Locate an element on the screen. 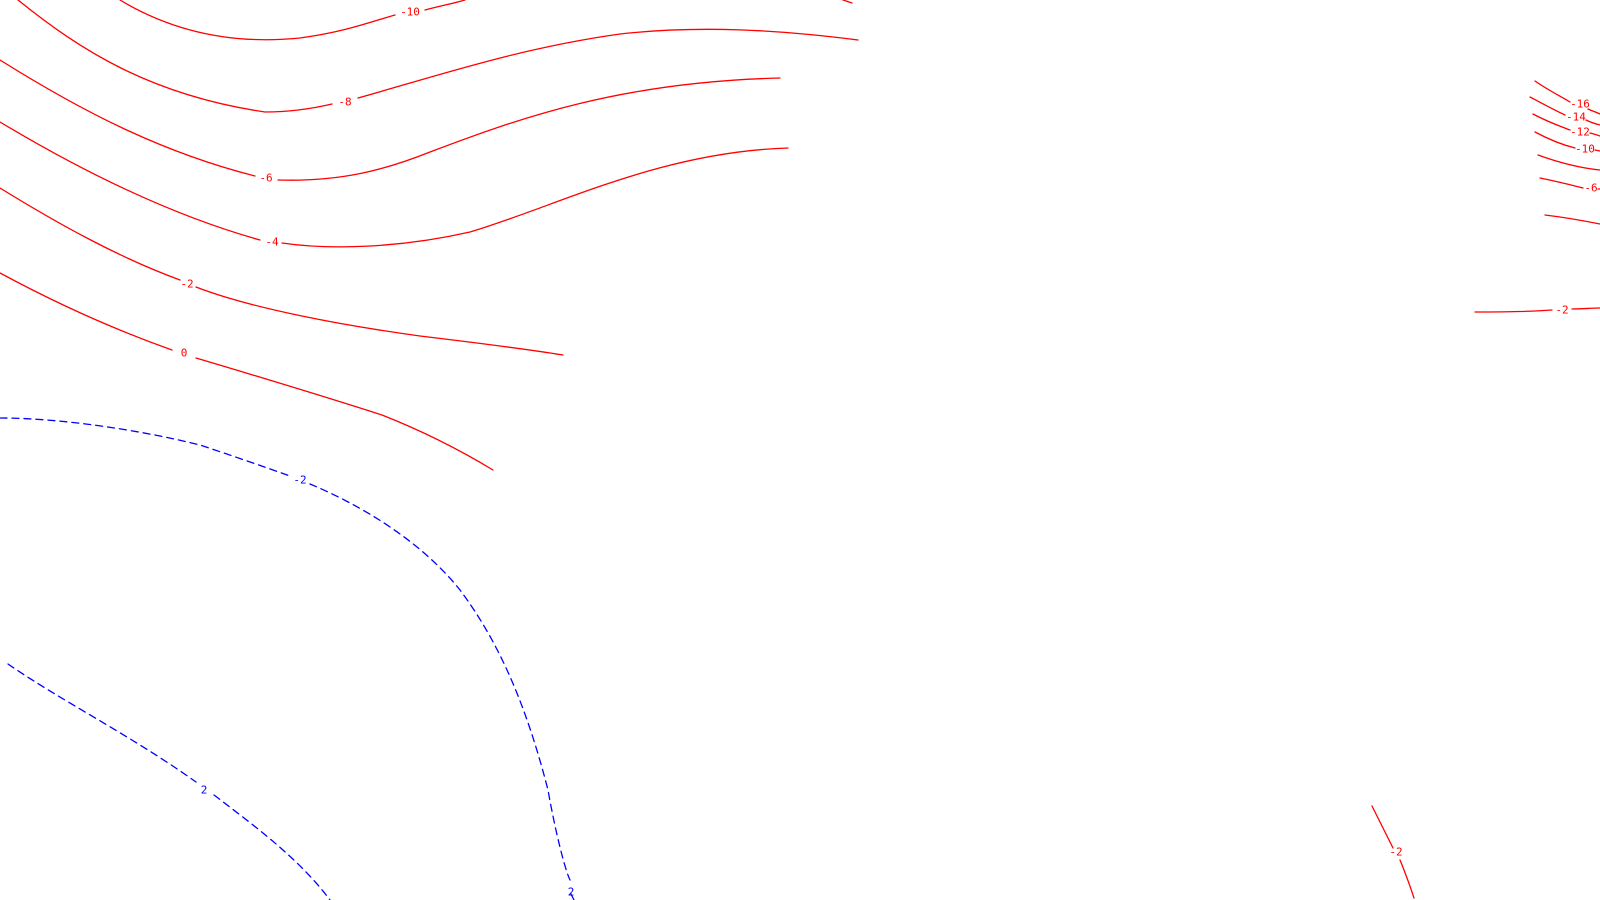 The height and width of the screenshot is (900, 1600). contour-c-neg12: -12 is located at coordinates (1566, 126).